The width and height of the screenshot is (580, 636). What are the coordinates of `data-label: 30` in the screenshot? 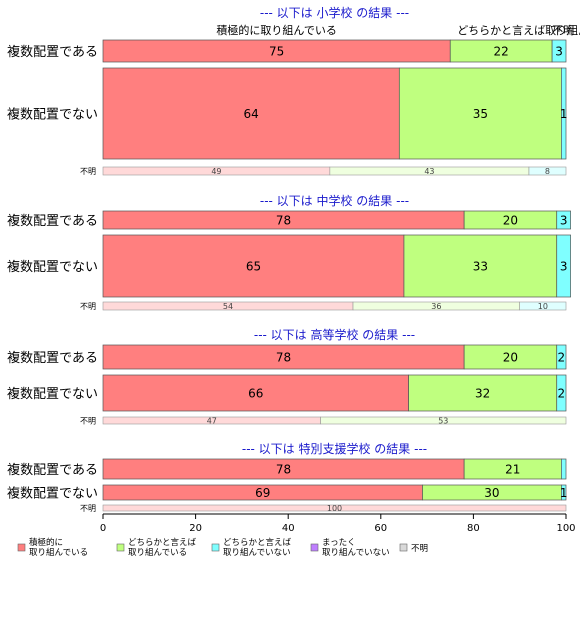 It's located at (491, 493).